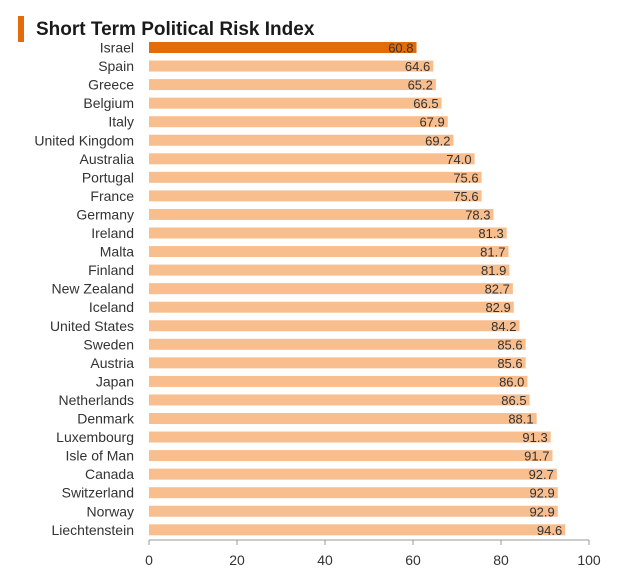  What do you see at coordinates (108, 177) in the screenshot?
I see `category-label: Portugal` at bounding box center [108, 177].